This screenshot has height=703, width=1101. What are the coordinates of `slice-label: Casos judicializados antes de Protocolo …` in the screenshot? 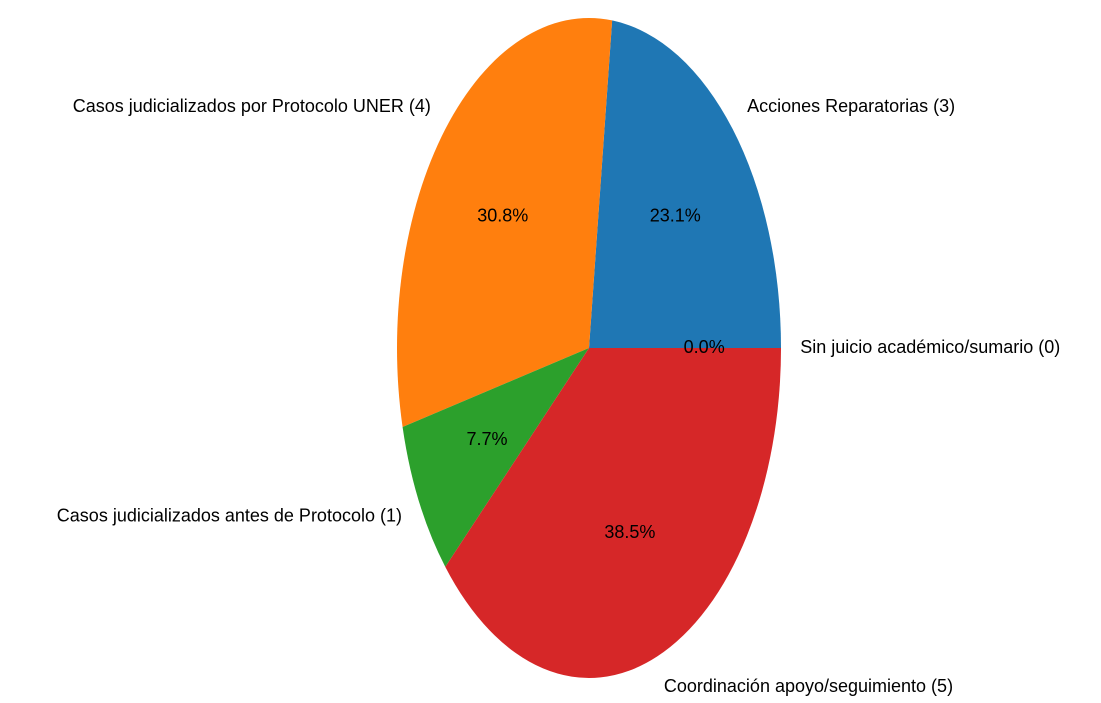 It's located at (229, 515).